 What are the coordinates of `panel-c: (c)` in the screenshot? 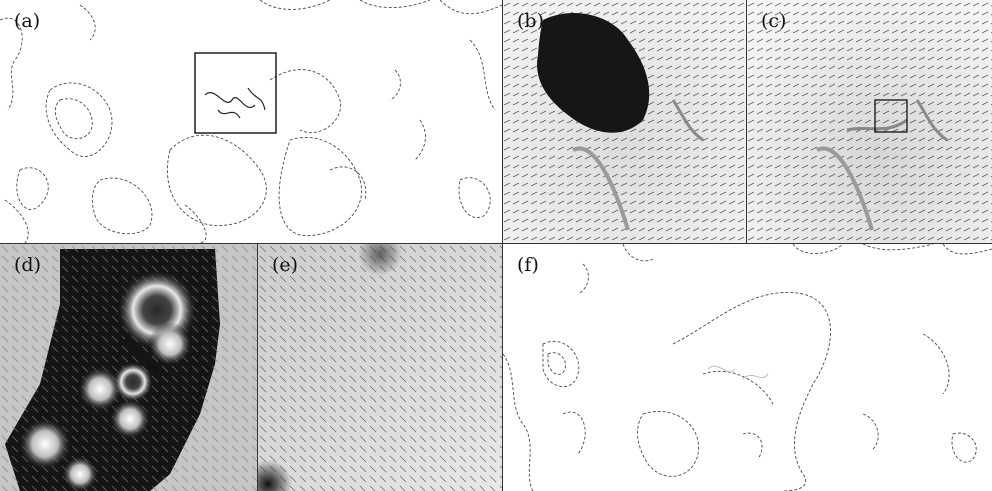 It's located at (869, 121).